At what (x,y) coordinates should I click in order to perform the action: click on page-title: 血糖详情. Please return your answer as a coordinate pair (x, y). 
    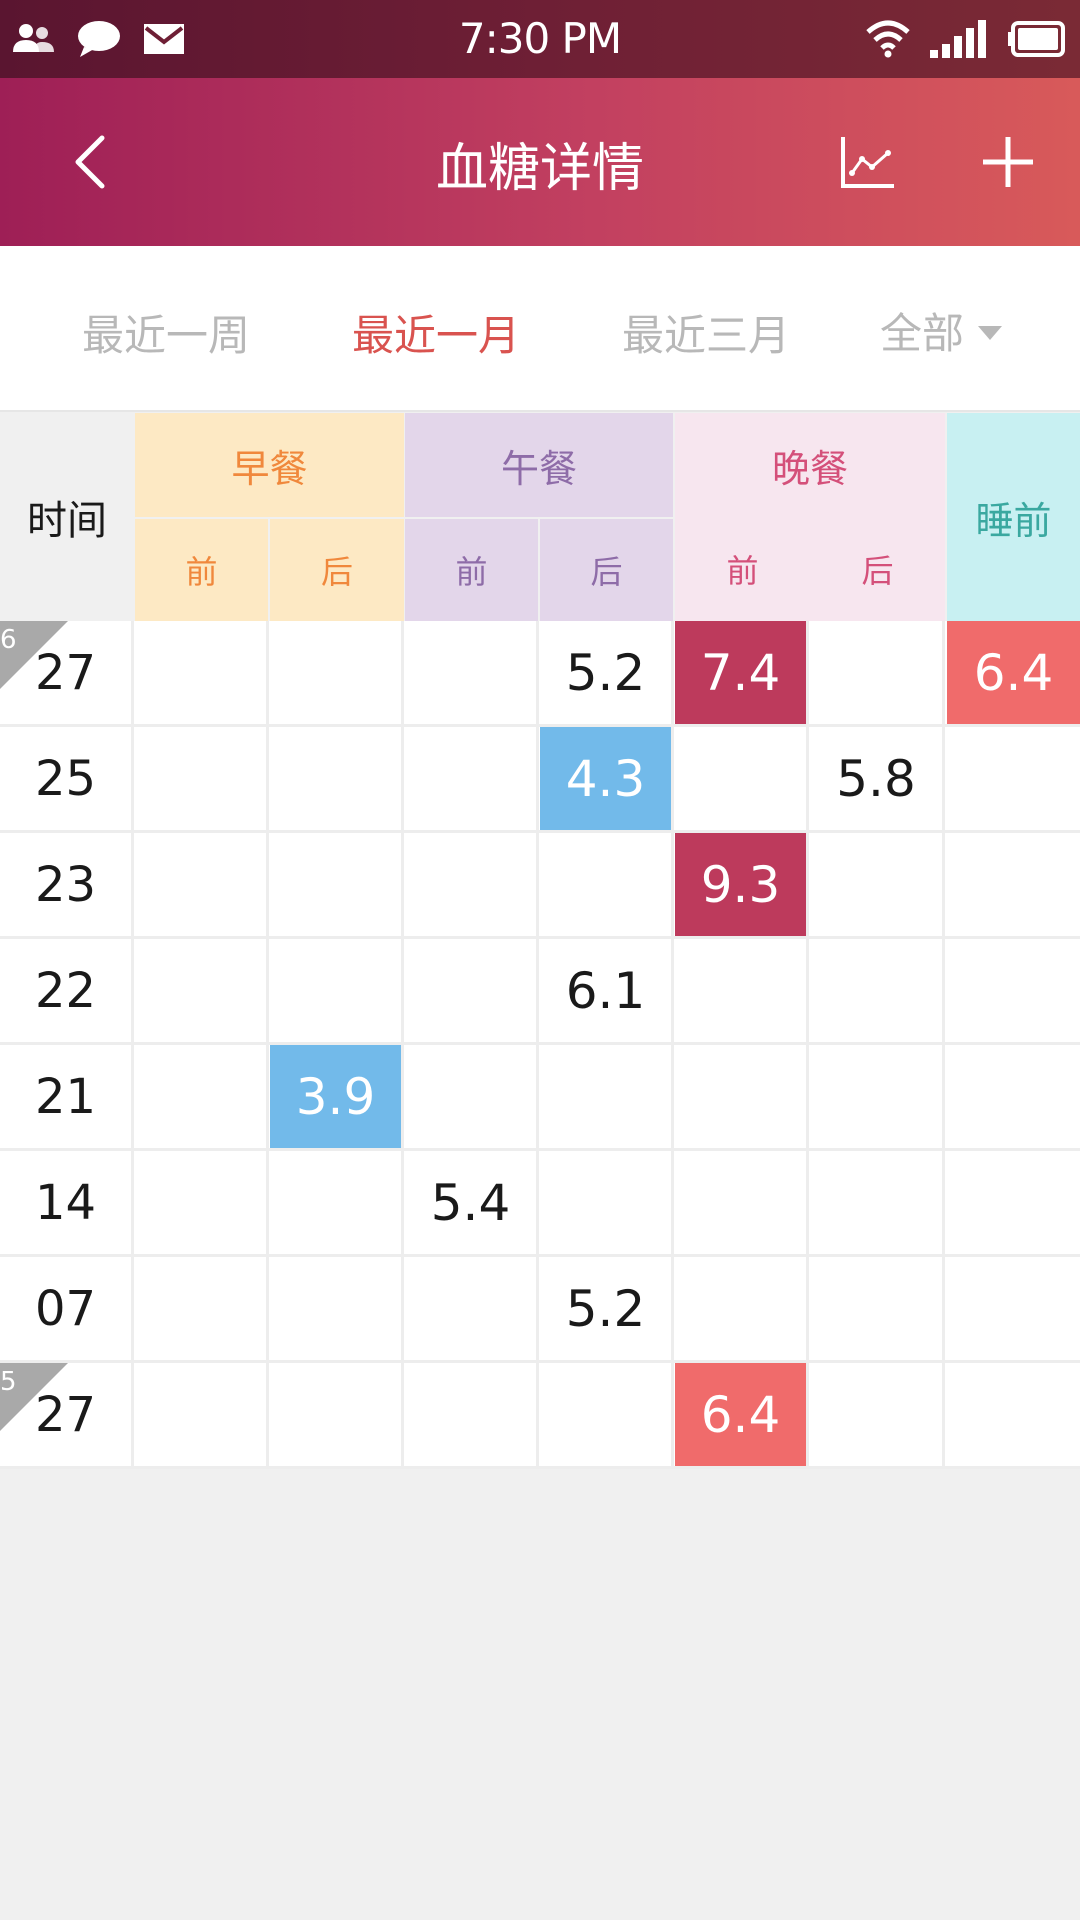
    Looking at the image, I should click on (539, 169).